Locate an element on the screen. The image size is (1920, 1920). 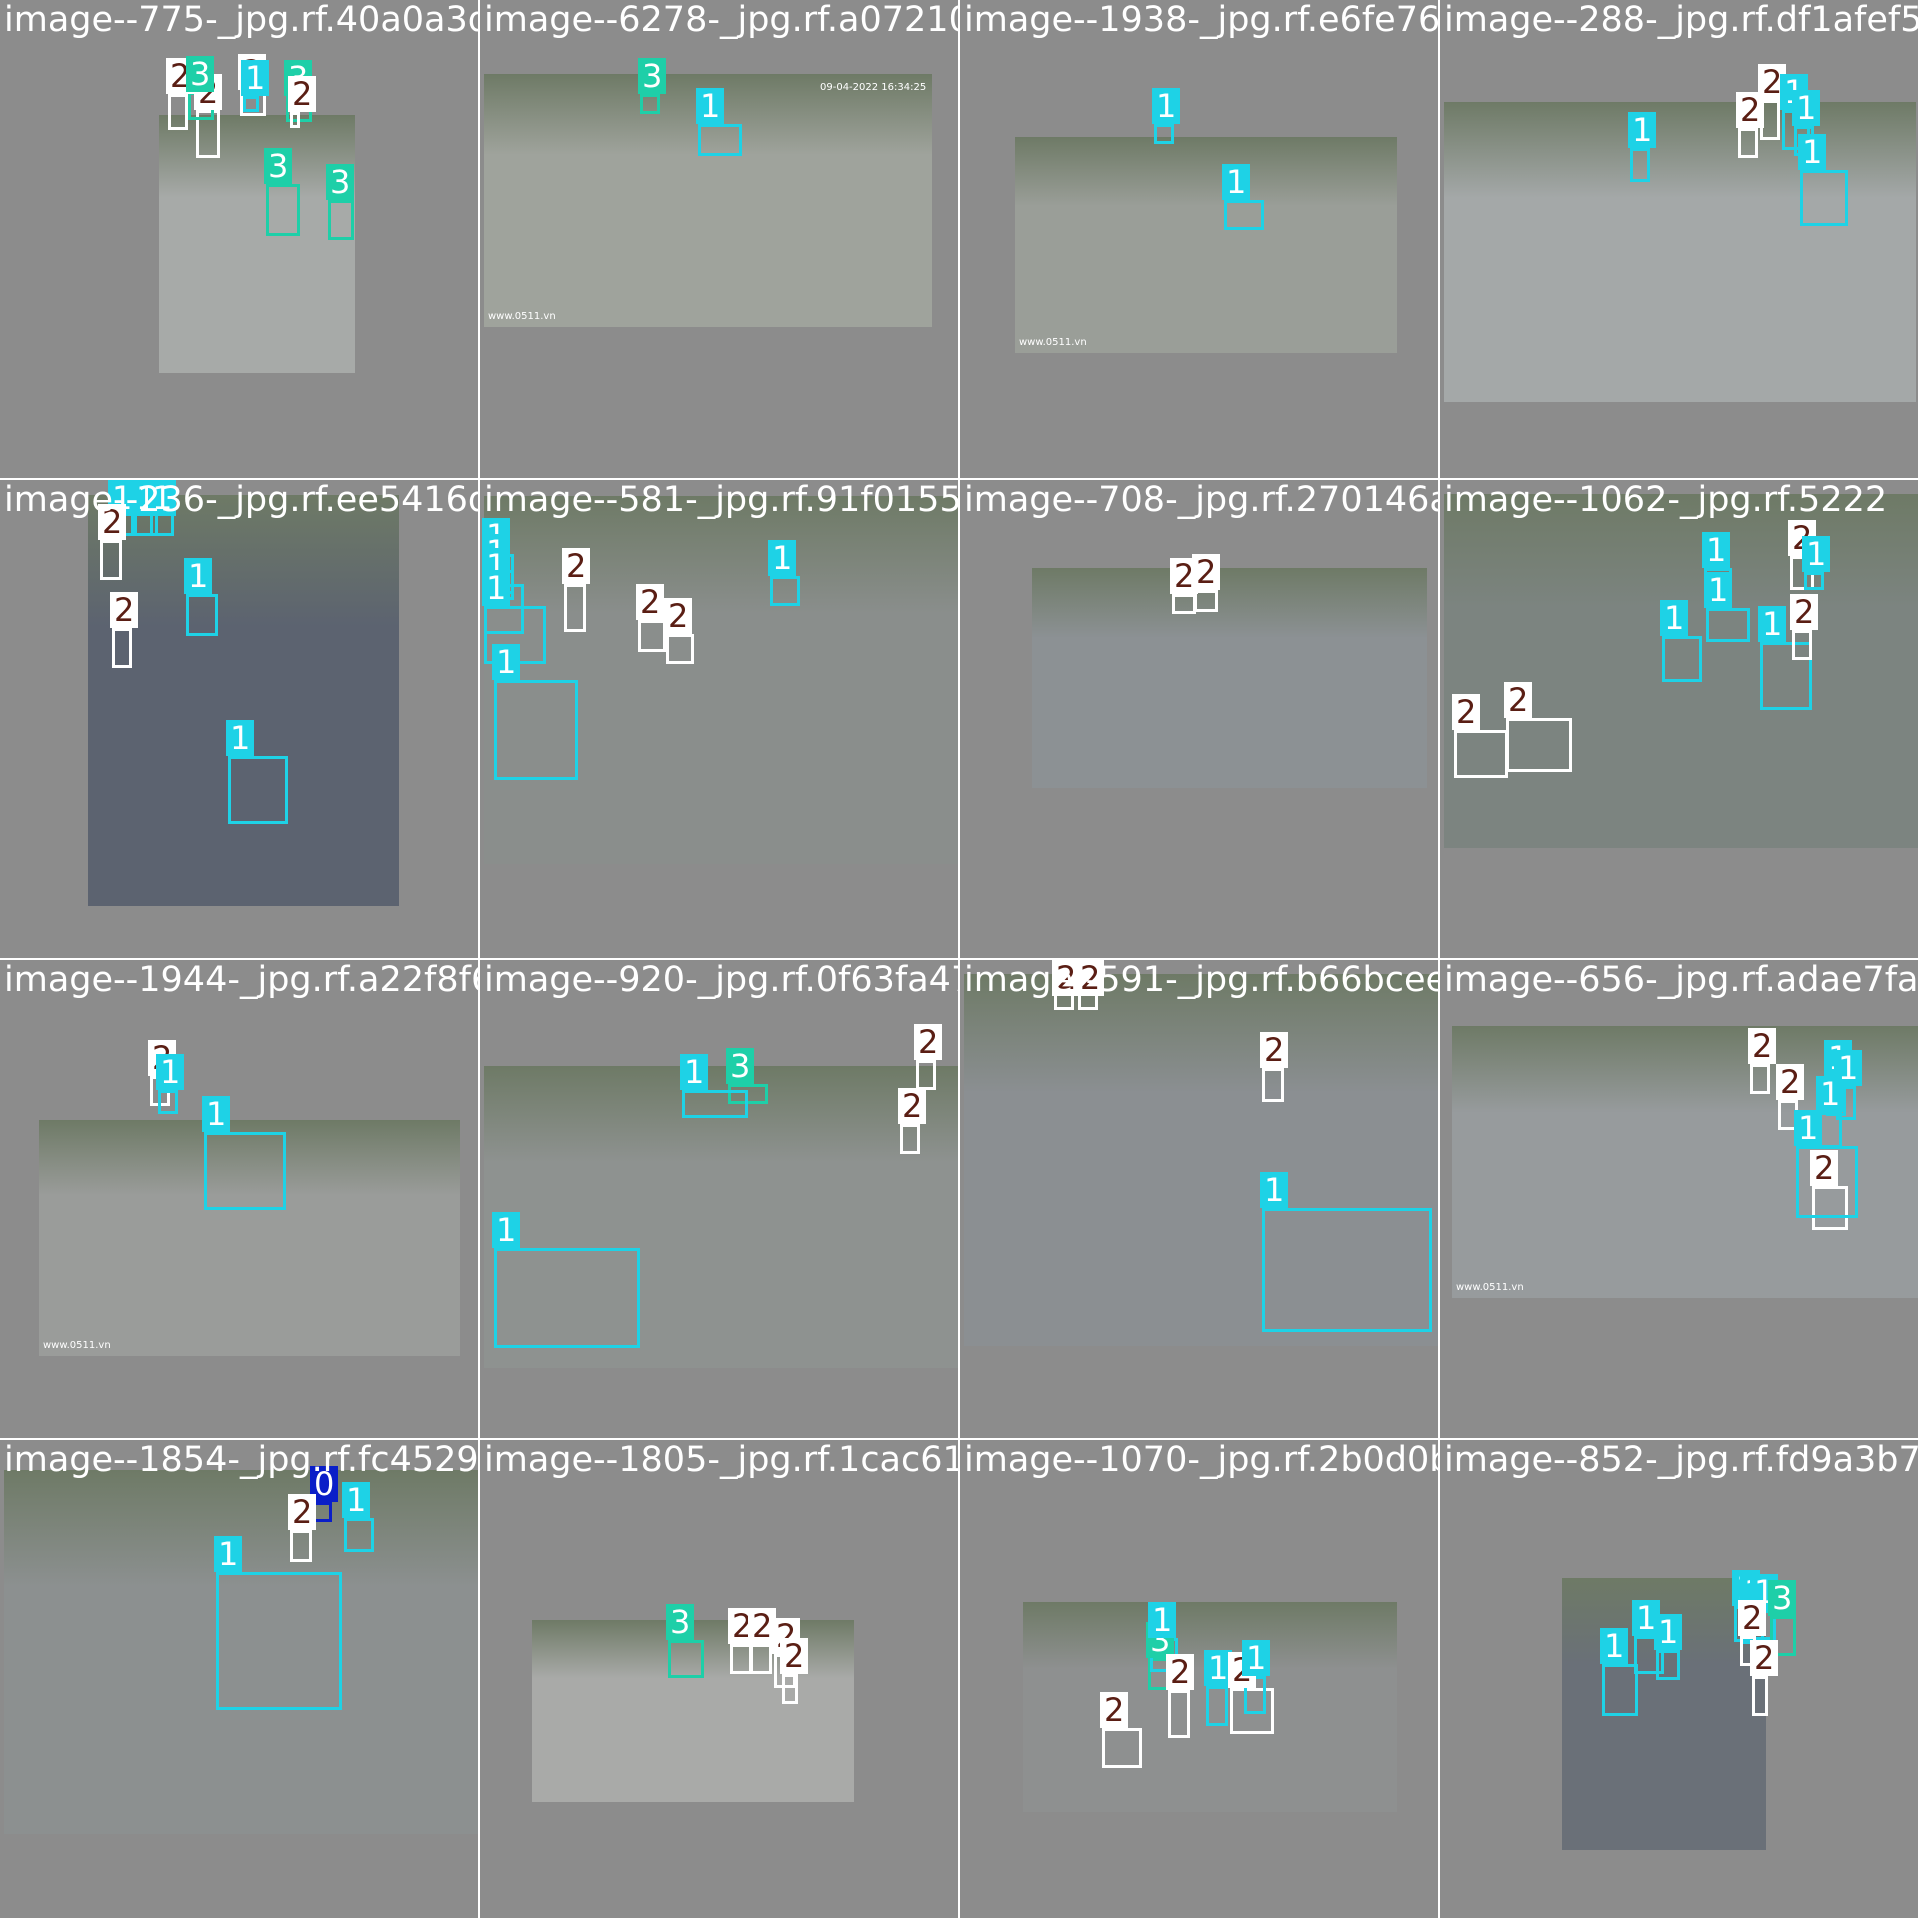
image-tile: www.0511.vn image--1938-_jpg.rf.e6fe762 1 1 is located at coordinates (1199, 239).